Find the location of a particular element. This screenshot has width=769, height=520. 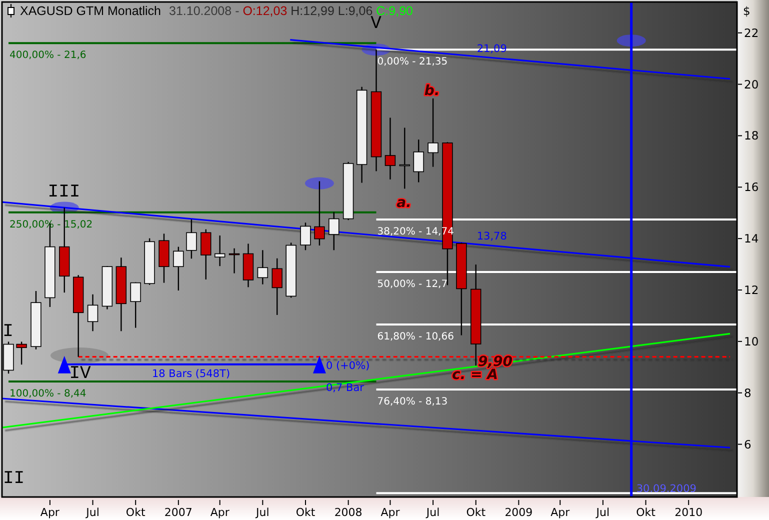

annotation: I is located at coordinates (8, 332).